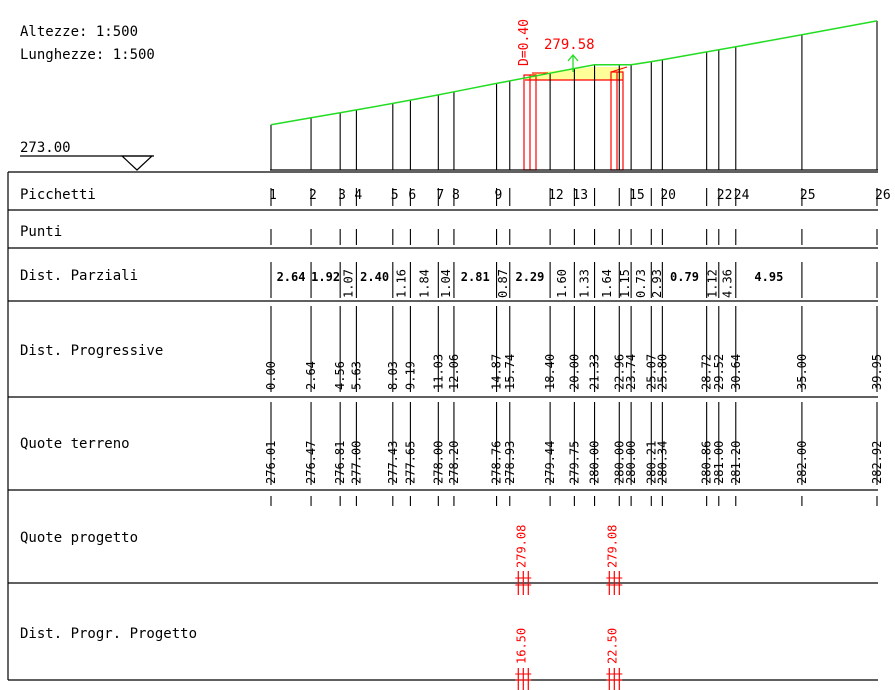  I want to click on progressive-label: 28.72, so click(707, 372).